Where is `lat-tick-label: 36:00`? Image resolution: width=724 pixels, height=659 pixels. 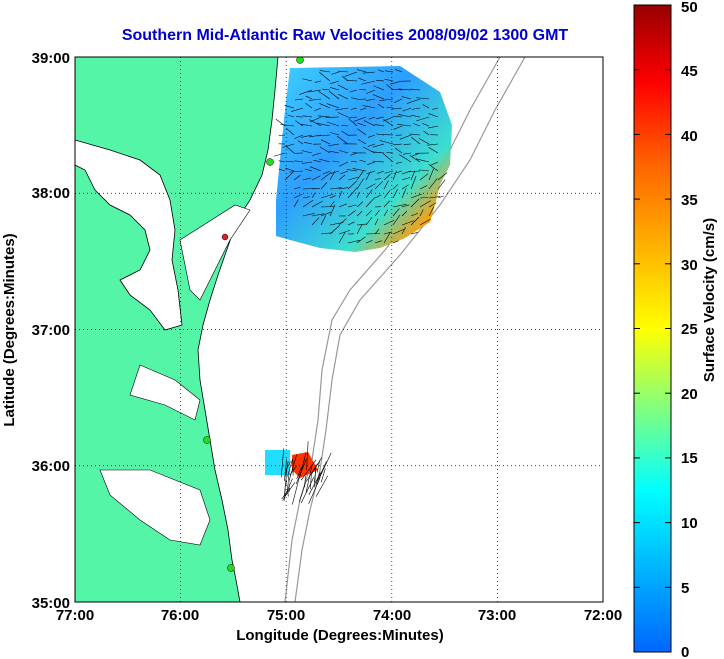 lat-tick-label: 36:00 is located at coordinates (51, 466).